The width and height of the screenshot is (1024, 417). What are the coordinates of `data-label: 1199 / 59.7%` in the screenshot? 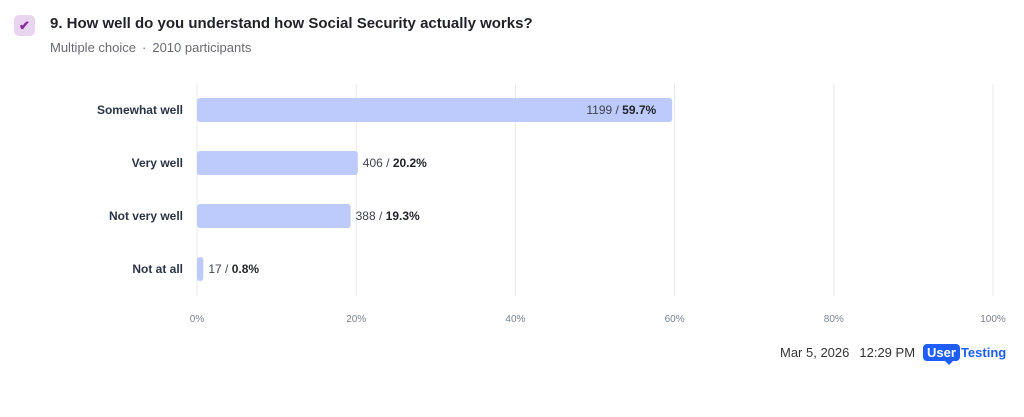 It's located at (621, 110).